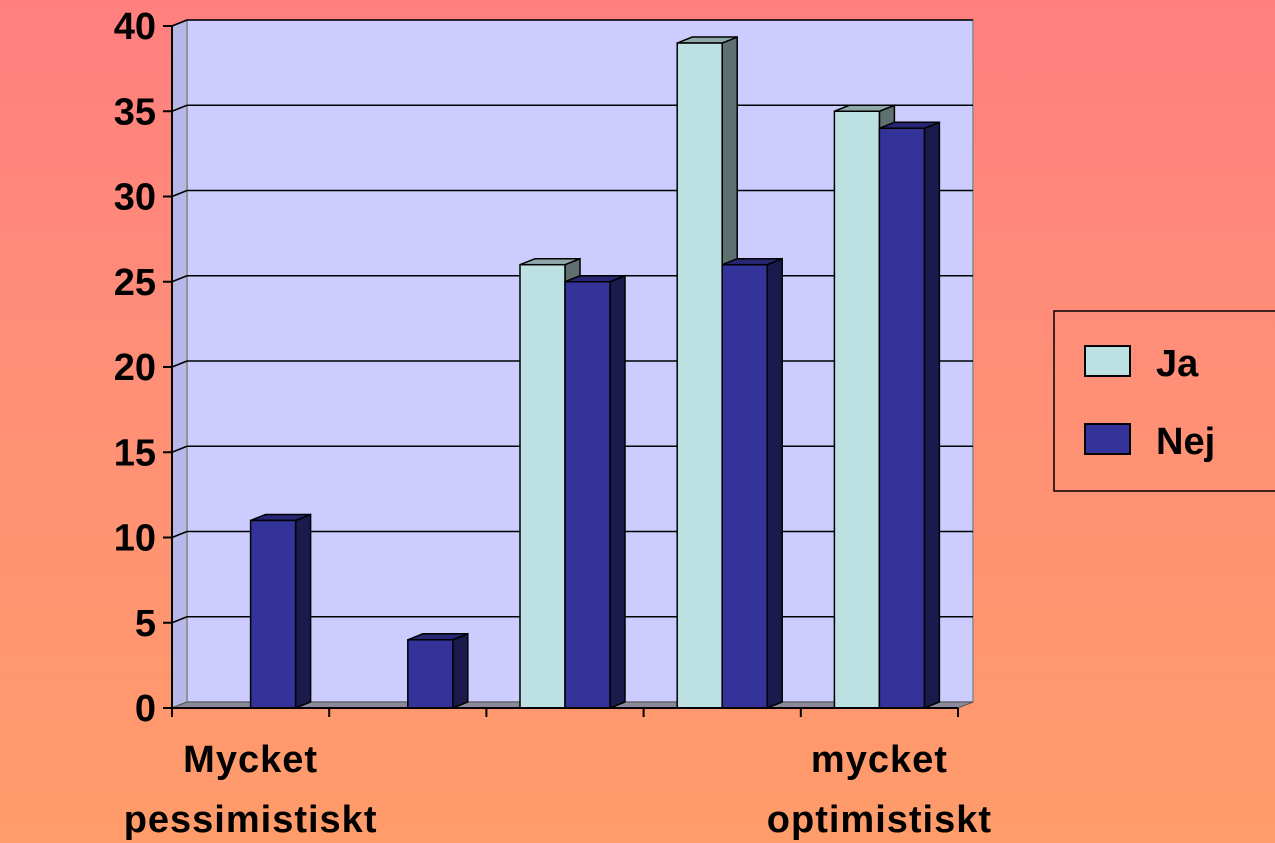 This screenshot has width=1275, height=843. I want to click on y-tick-label: 10, so click(135, 539).